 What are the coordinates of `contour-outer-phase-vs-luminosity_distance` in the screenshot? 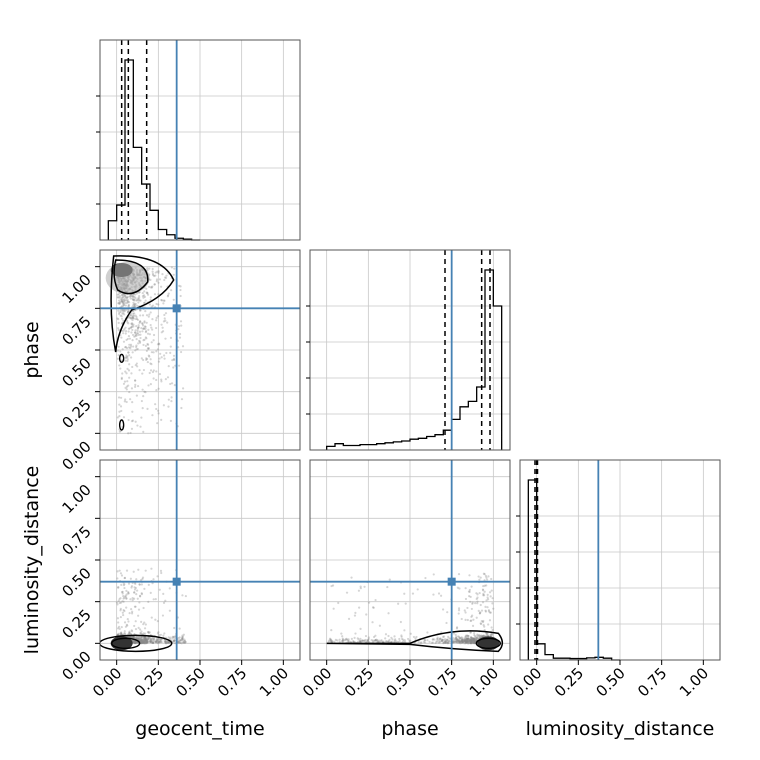 It's located at (415, 641).